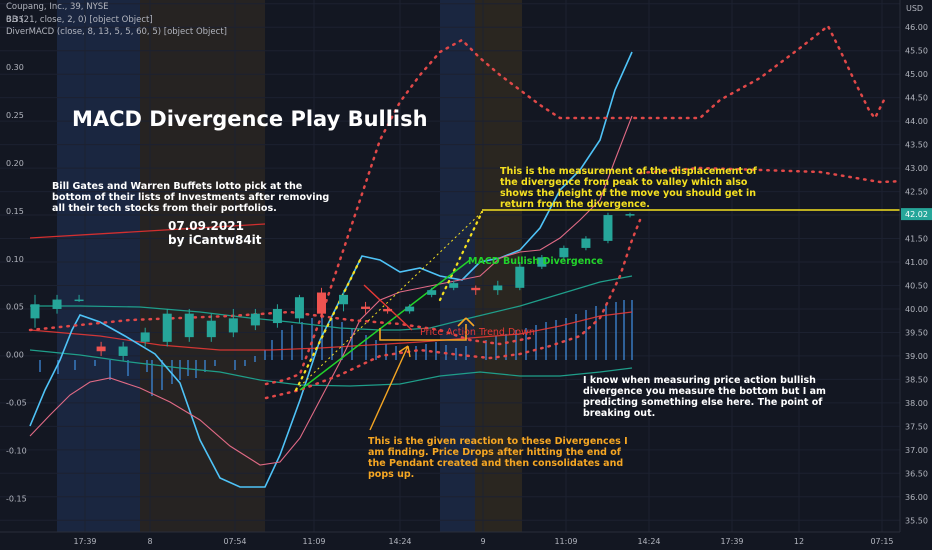 This screenshot has height=550, width=932. I want to click on volume-layer, so click(336, 348).